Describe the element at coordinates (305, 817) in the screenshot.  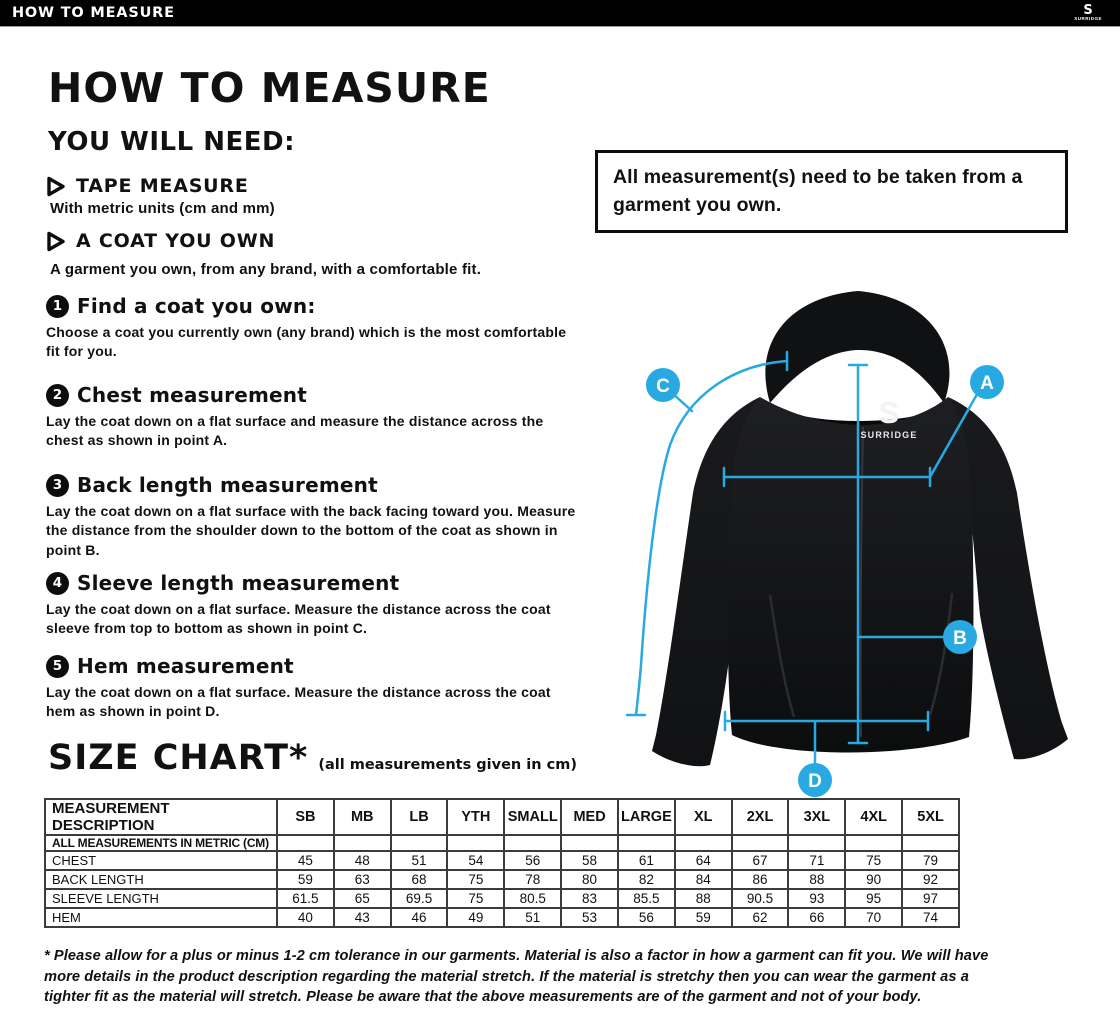
I see `col-header-size: SB` at that location.